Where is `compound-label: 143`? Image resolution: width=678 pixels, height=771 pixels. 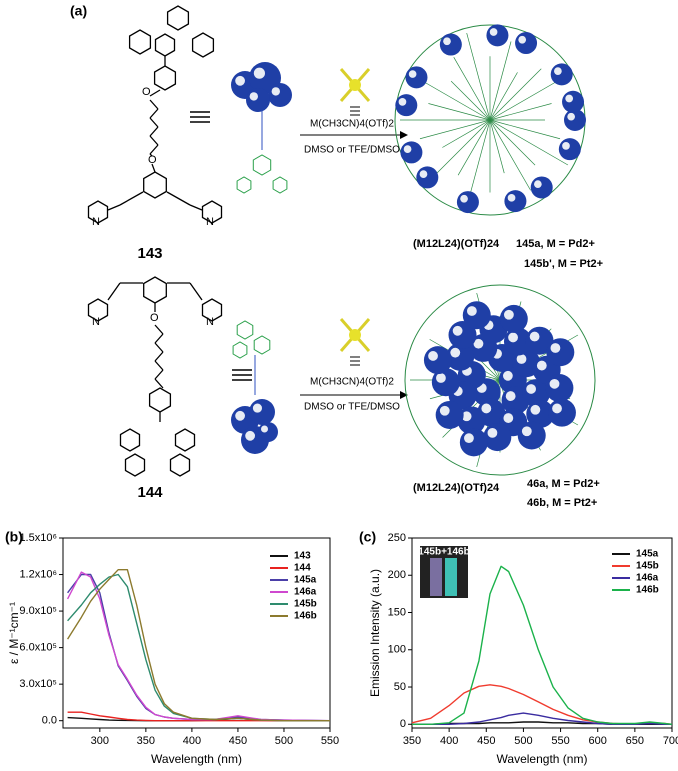
compound-label: 143 is located at coordinates (149, 253).